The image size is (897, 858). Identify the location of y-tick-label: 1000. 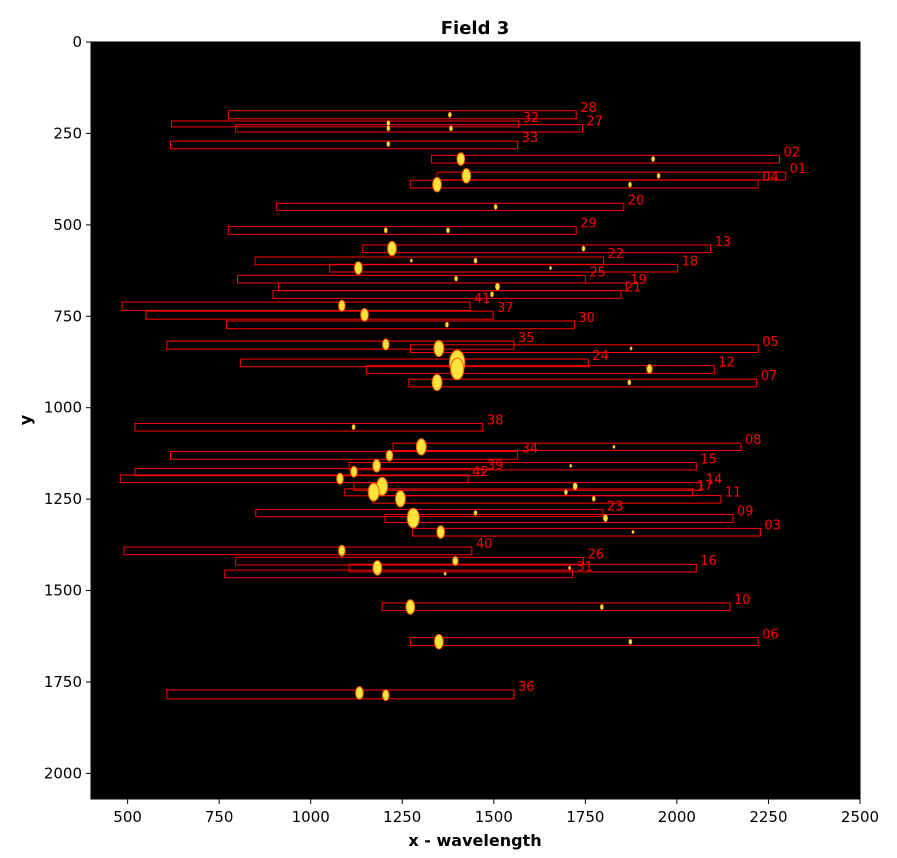
(63, 408).